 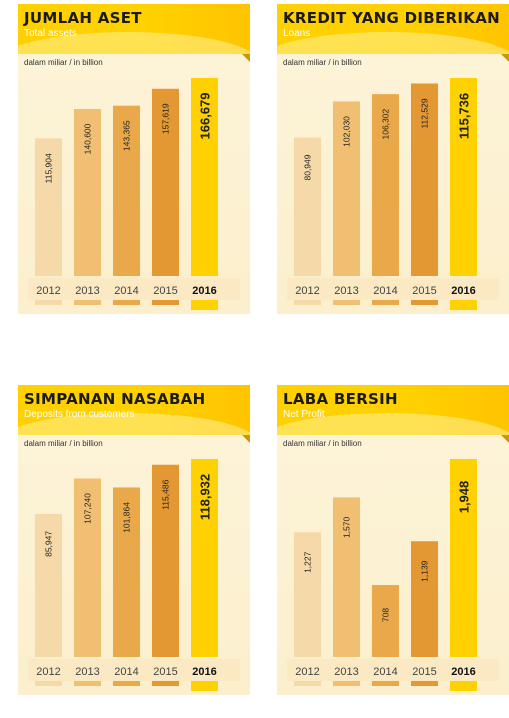 I want to click on value-label-2014: 101,864, so click(x=127, y=517).